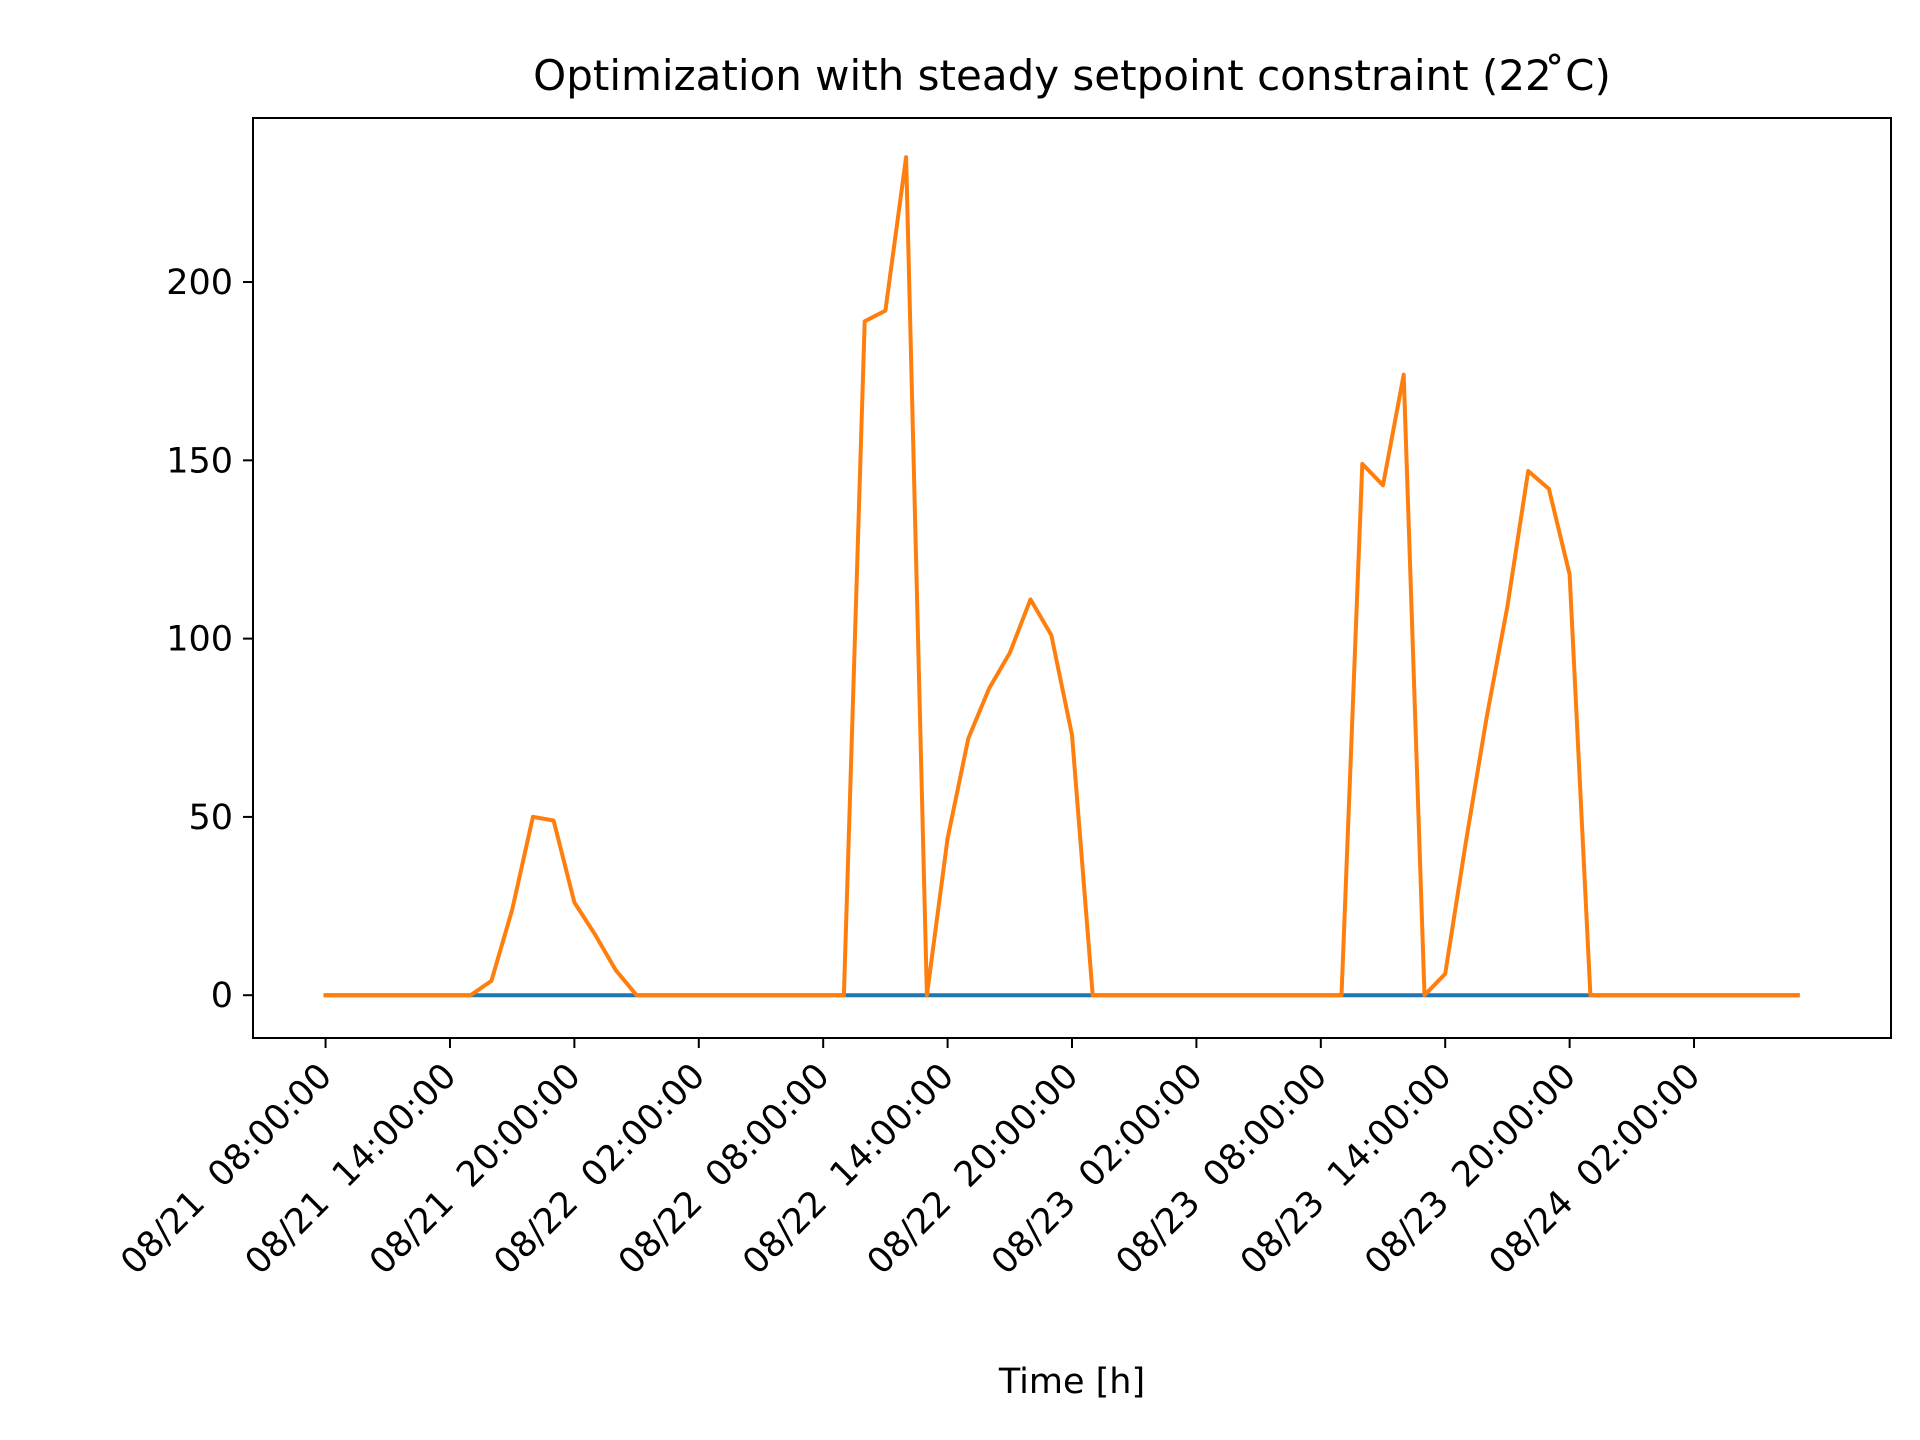  Describe the element at coordinates (199, 283) in the screenshot. I see `y-tick-label: 200` at that location.